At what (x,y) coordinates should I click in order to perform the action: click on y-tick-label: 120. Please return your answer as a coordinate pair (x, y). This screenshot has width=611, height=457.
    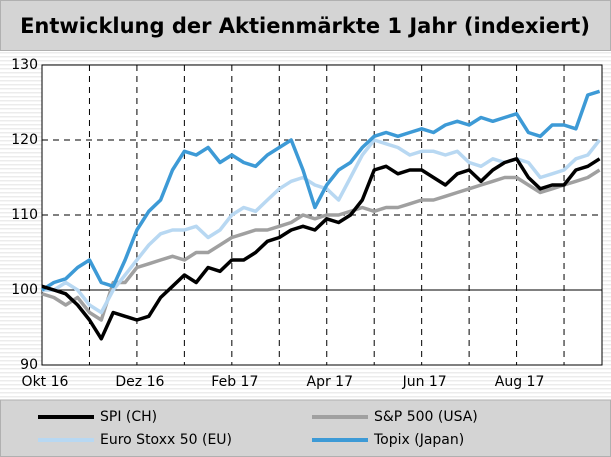
    Looking at the image, I should click on (24, 140).